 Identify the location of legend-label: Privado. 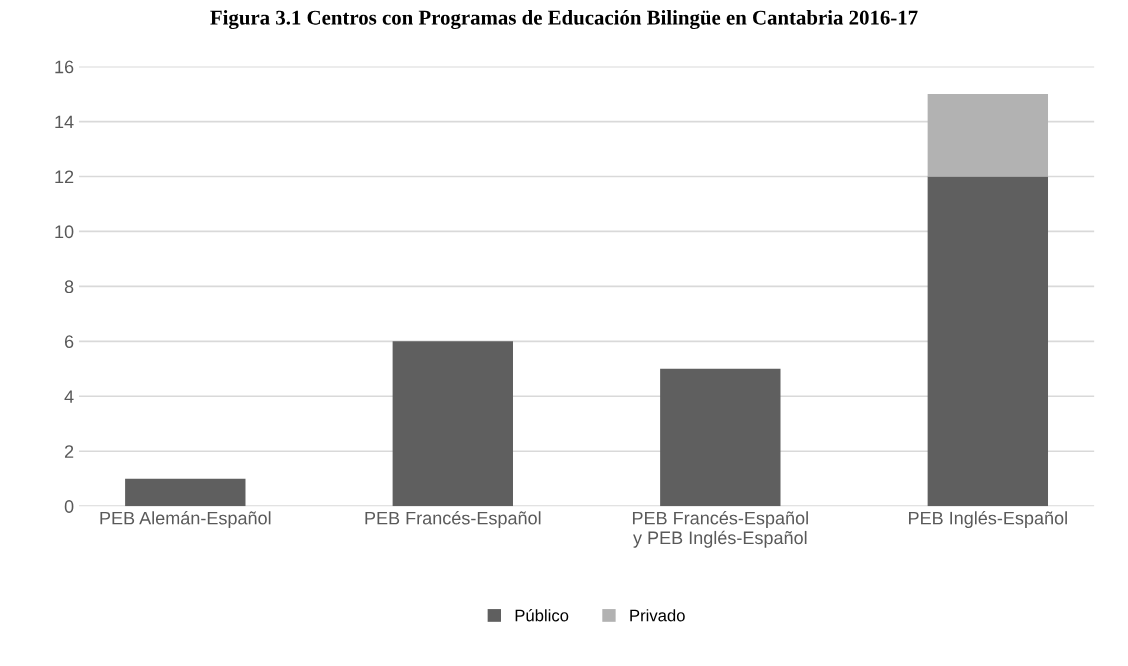
(657, 615).